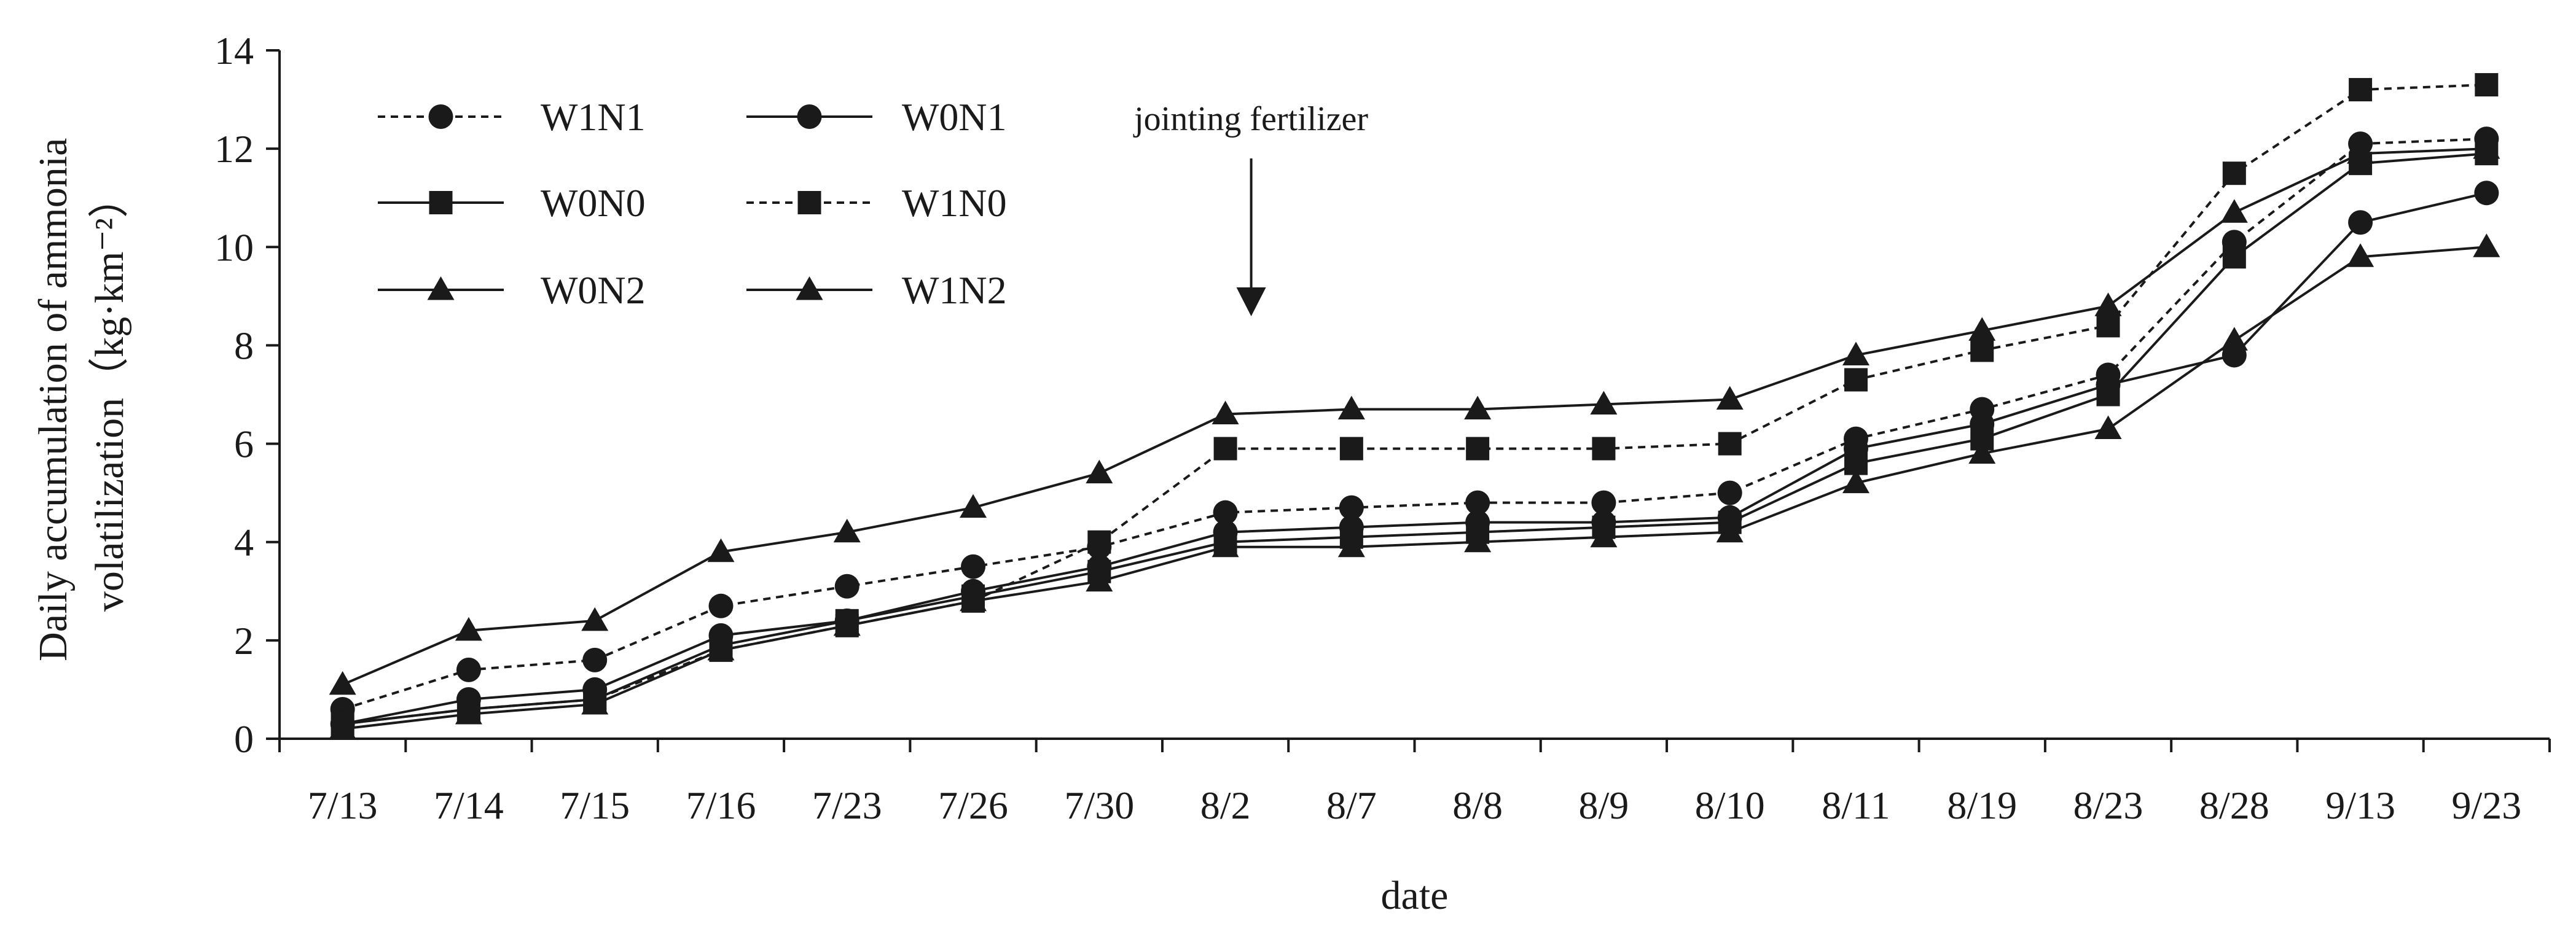  I want to click on y-tick-label: 6, so click(244, 444).